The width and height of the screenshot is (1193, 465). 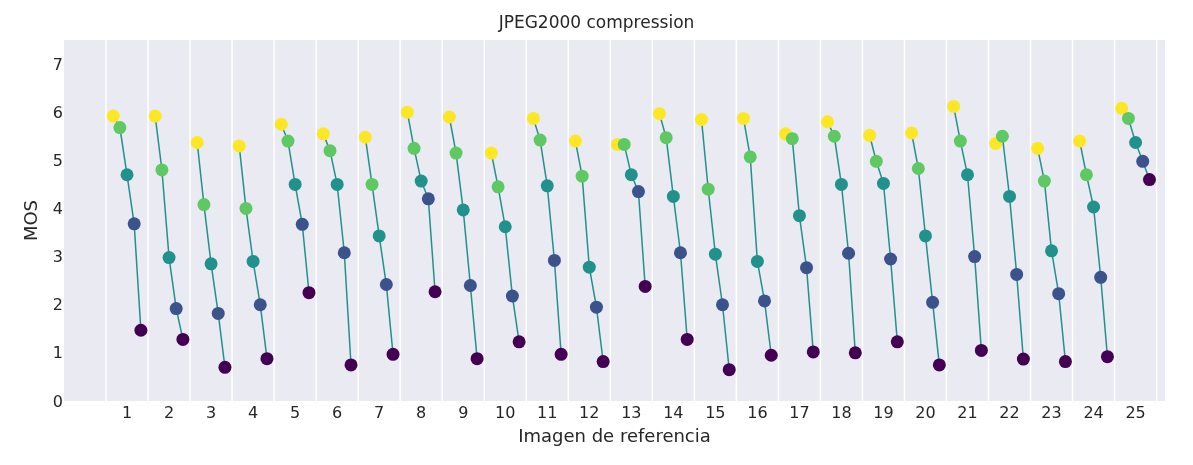 What do you see at coordinates (883, 412) in the screenshot?
I see `x-tick-label: 19` at bounding box center [883, 412].